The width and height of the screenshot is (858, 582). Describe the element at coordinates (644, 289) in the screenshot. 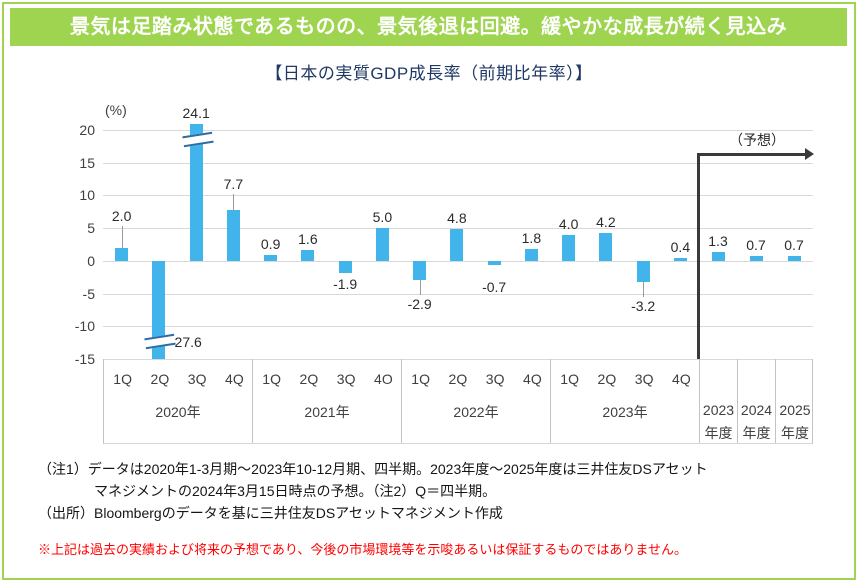

I see `label-leader-2023年-3Q` at that location.